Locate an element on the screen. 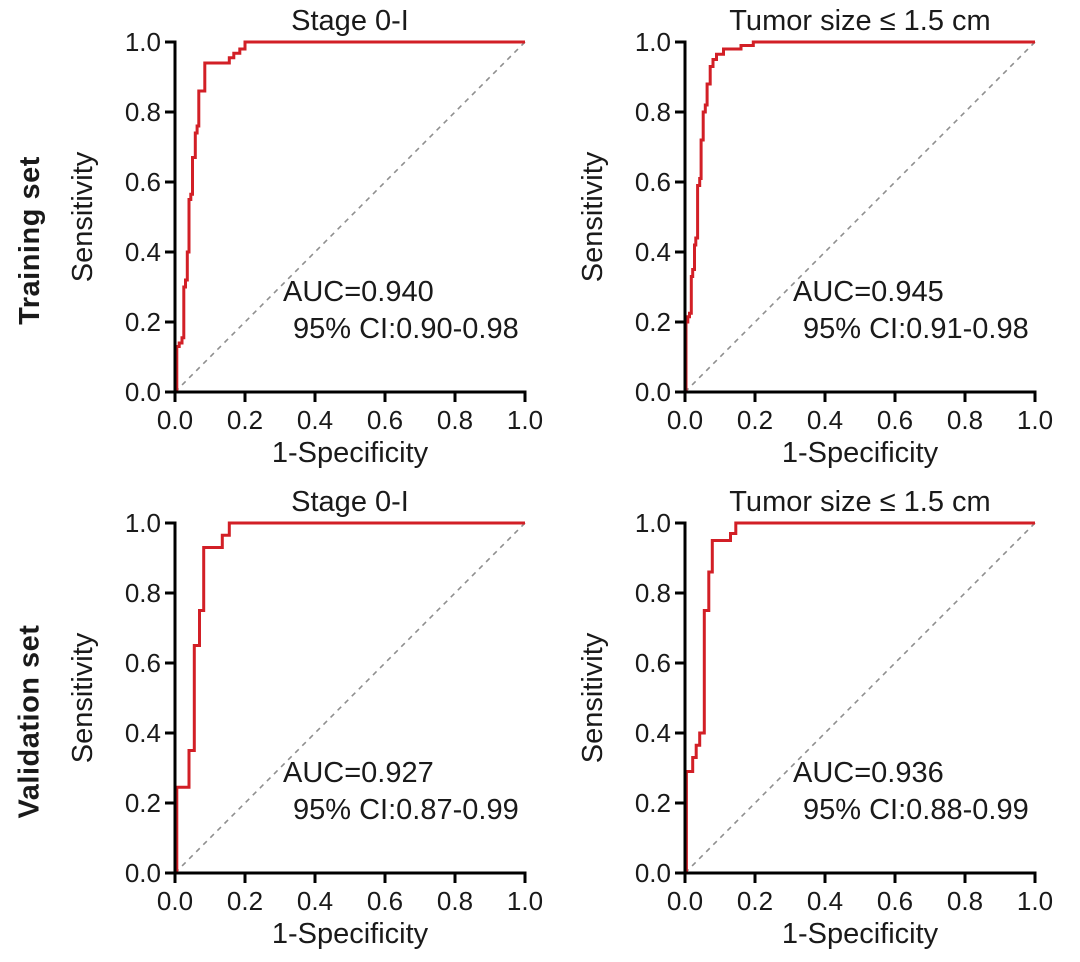 This screenshot has width=1080, height=962. auc-annotation: AUC=0.945 is located at coordinates (868, 292).